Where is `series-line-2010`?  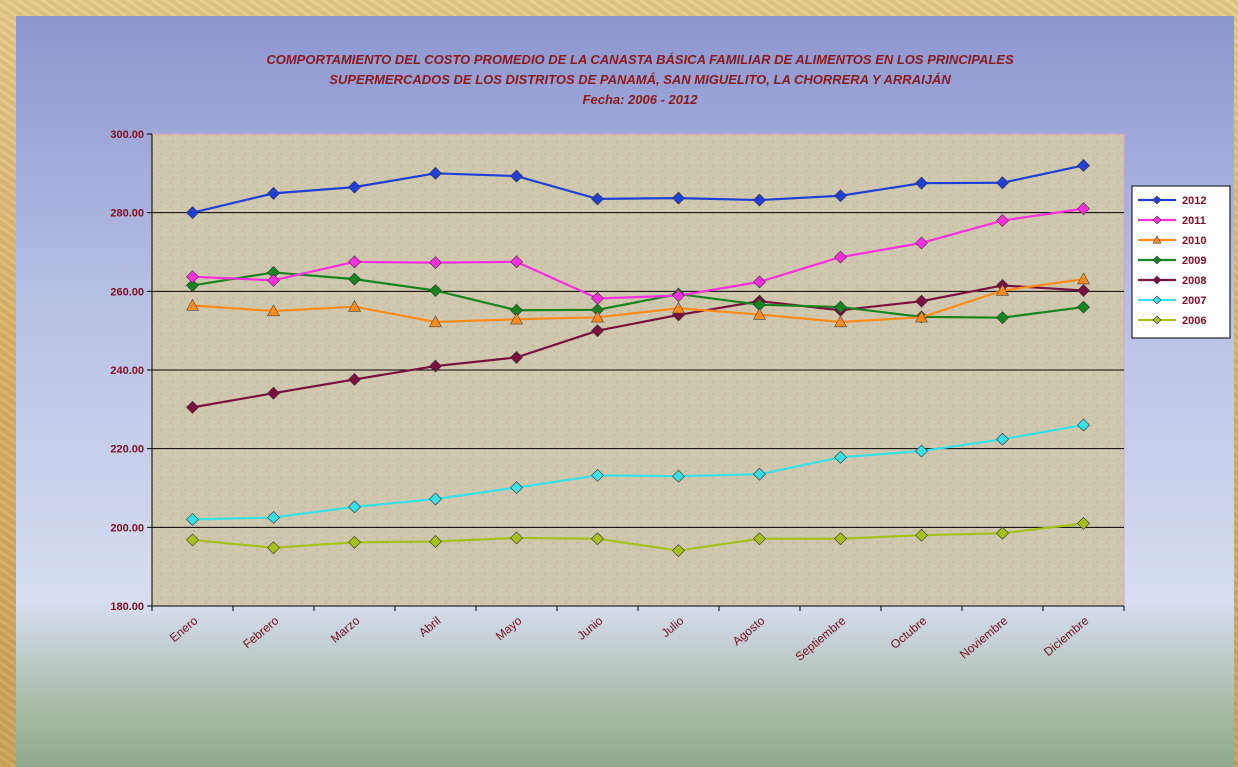
series-line-2010 is located at coordinates (638, 301).